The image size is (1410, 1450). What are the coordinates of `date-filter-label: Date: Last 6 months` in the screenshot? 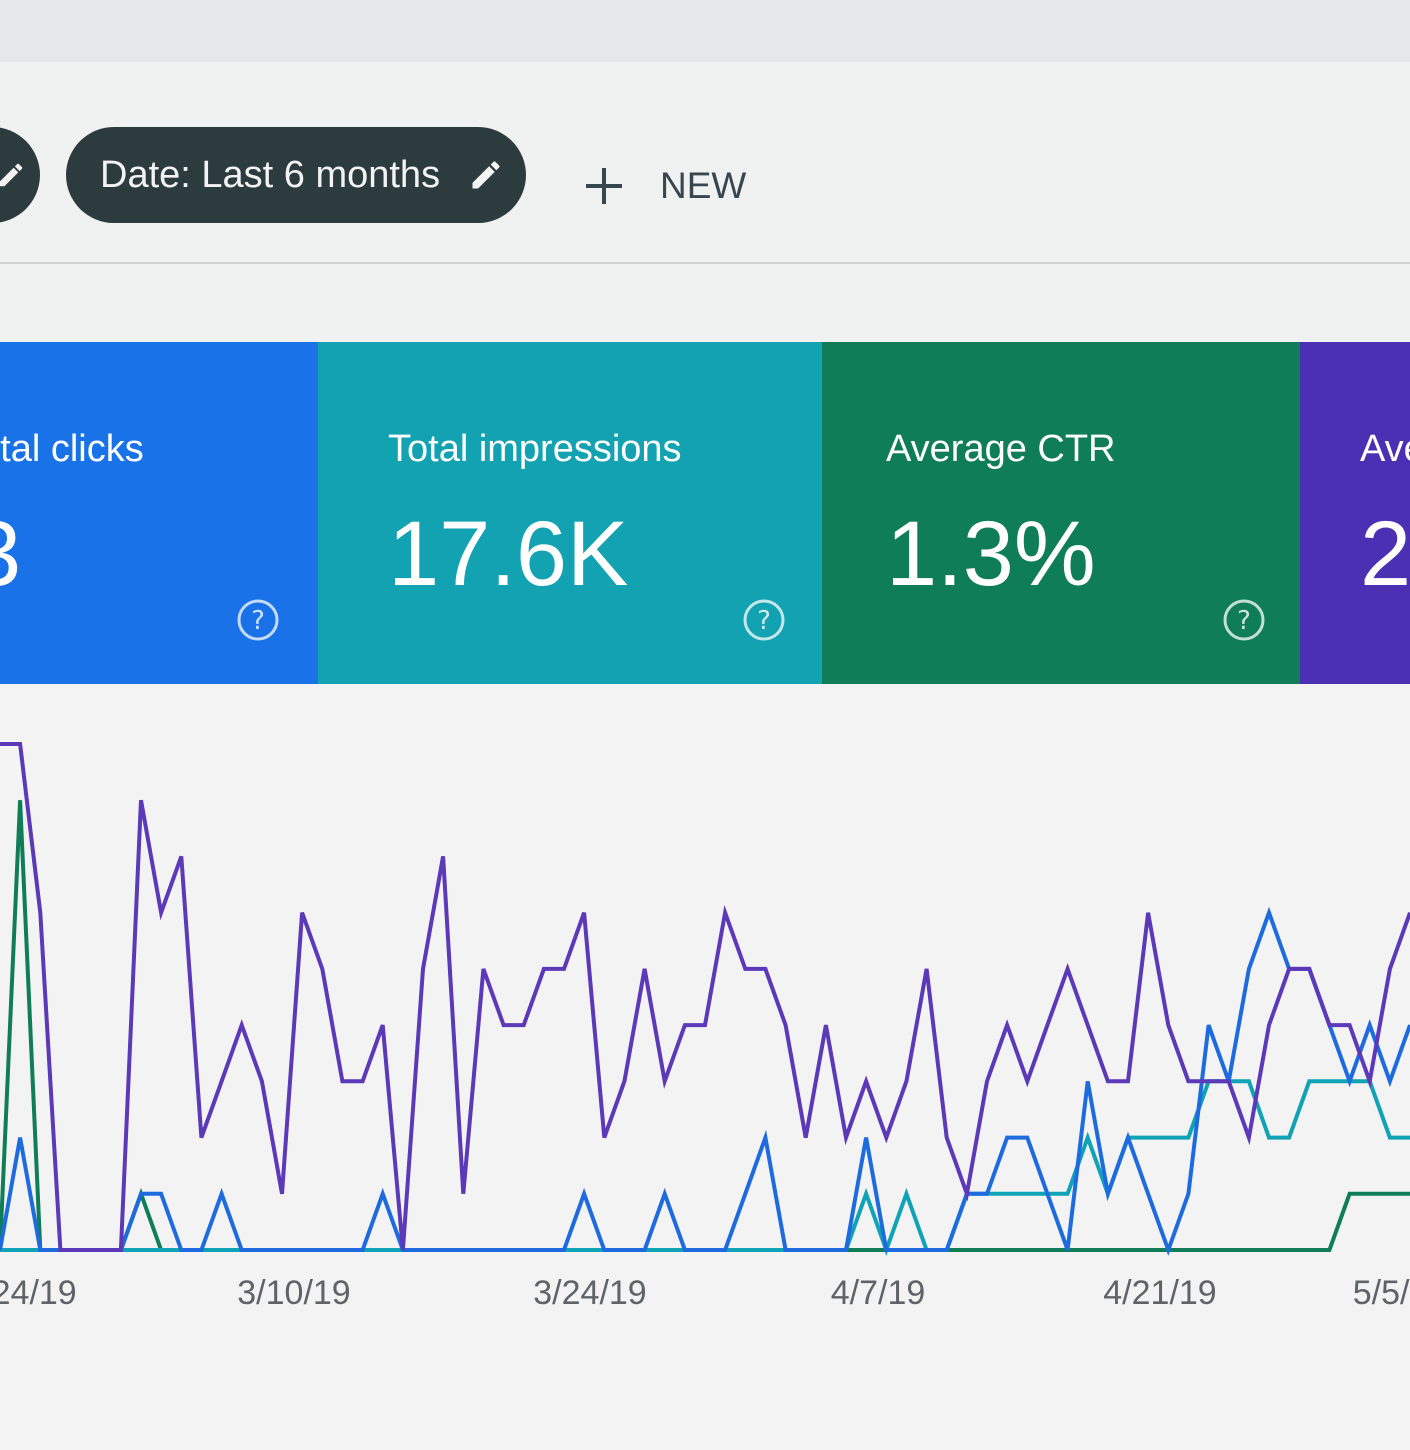 It's located at (270, 174).